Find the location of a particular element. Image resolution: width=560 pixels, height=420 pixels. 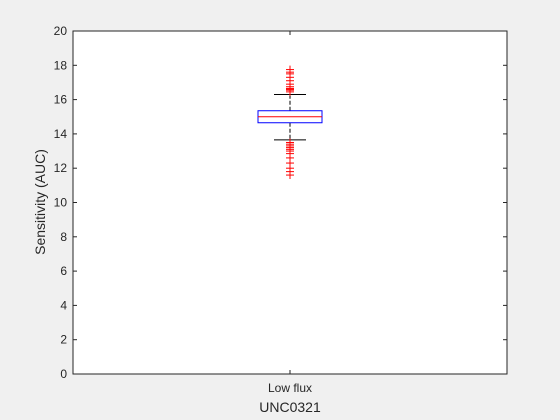

y-tick-label: 12 is located at coordinates (61, 168).